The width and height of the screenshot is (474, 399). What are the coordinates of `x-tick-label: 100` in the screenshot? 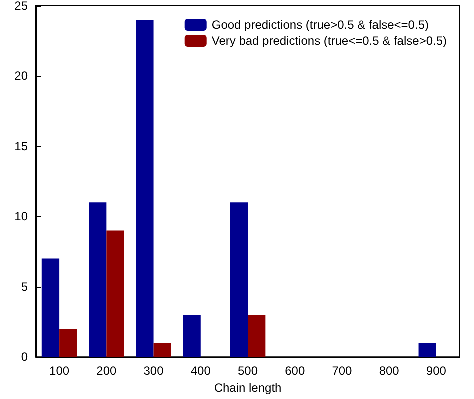 It's located at (60, 371).